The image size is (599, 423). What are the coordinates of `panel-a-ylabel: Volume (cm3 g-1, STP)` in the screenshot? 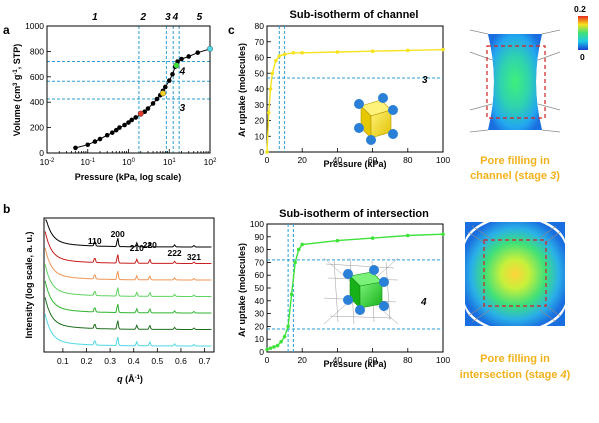 It's located at (17, 90).